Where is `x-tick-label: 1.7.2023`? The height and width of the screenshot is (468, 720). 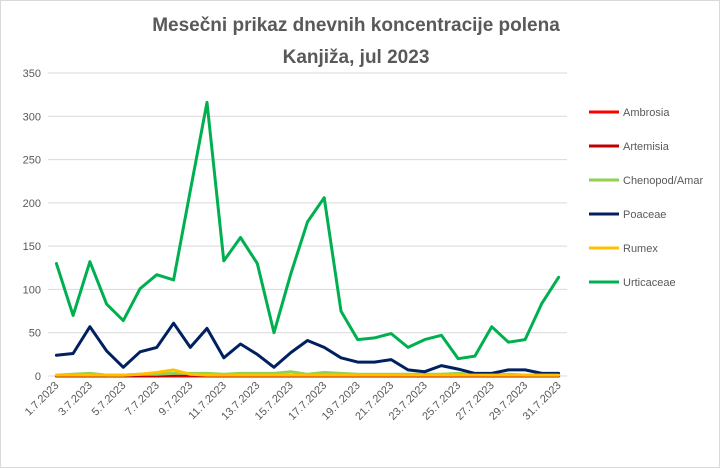
x-tick-label: 1.7.2023 is located at coordinates (42, 399).